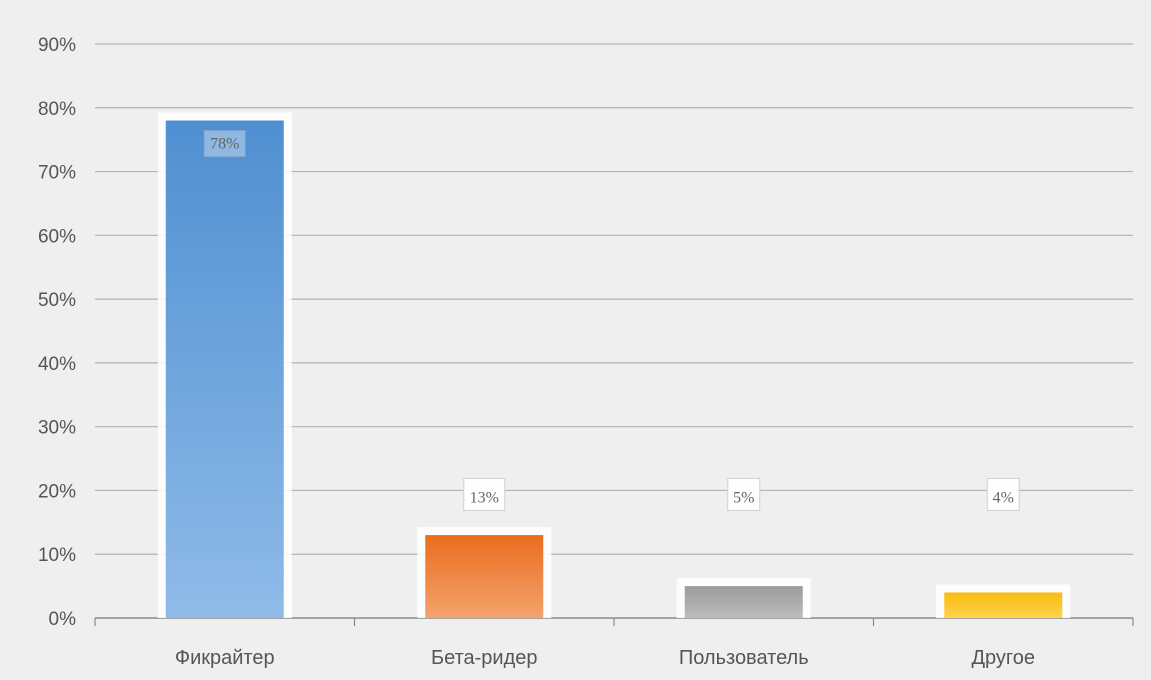 The image size is (1151, 680). I want to click on data-label: 4%, so click(1003, 497).